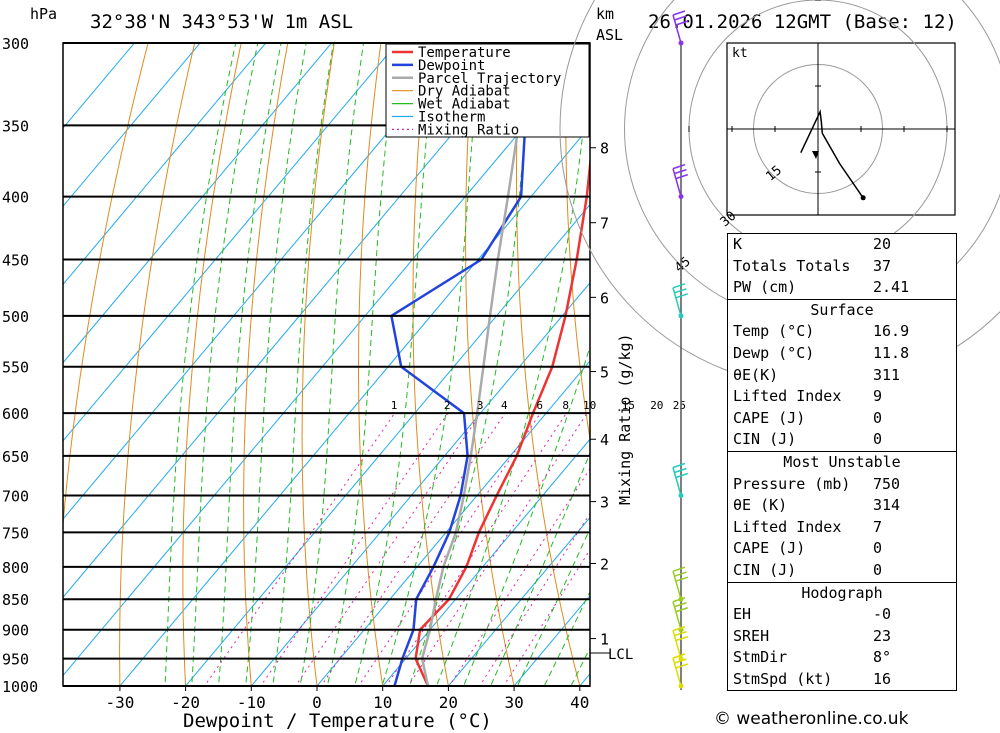 The height and width of the screenshot is (733, 1000). Describe the element at coordinates (842, 528) in the screenshot. I see `table-row: Lifted Index 7` at that location.